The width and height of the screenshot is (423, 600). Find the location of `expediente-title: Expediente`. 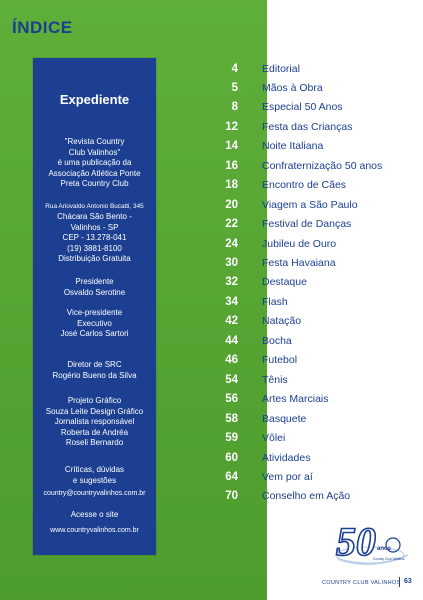

expediente-title: Expediente is located at coordinates (94, 99).